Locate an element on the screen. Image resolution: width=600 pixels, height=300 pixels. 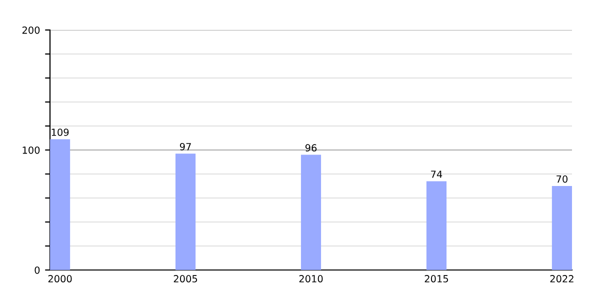
y-tick-label: 100 is located at coordinates (31, 150).